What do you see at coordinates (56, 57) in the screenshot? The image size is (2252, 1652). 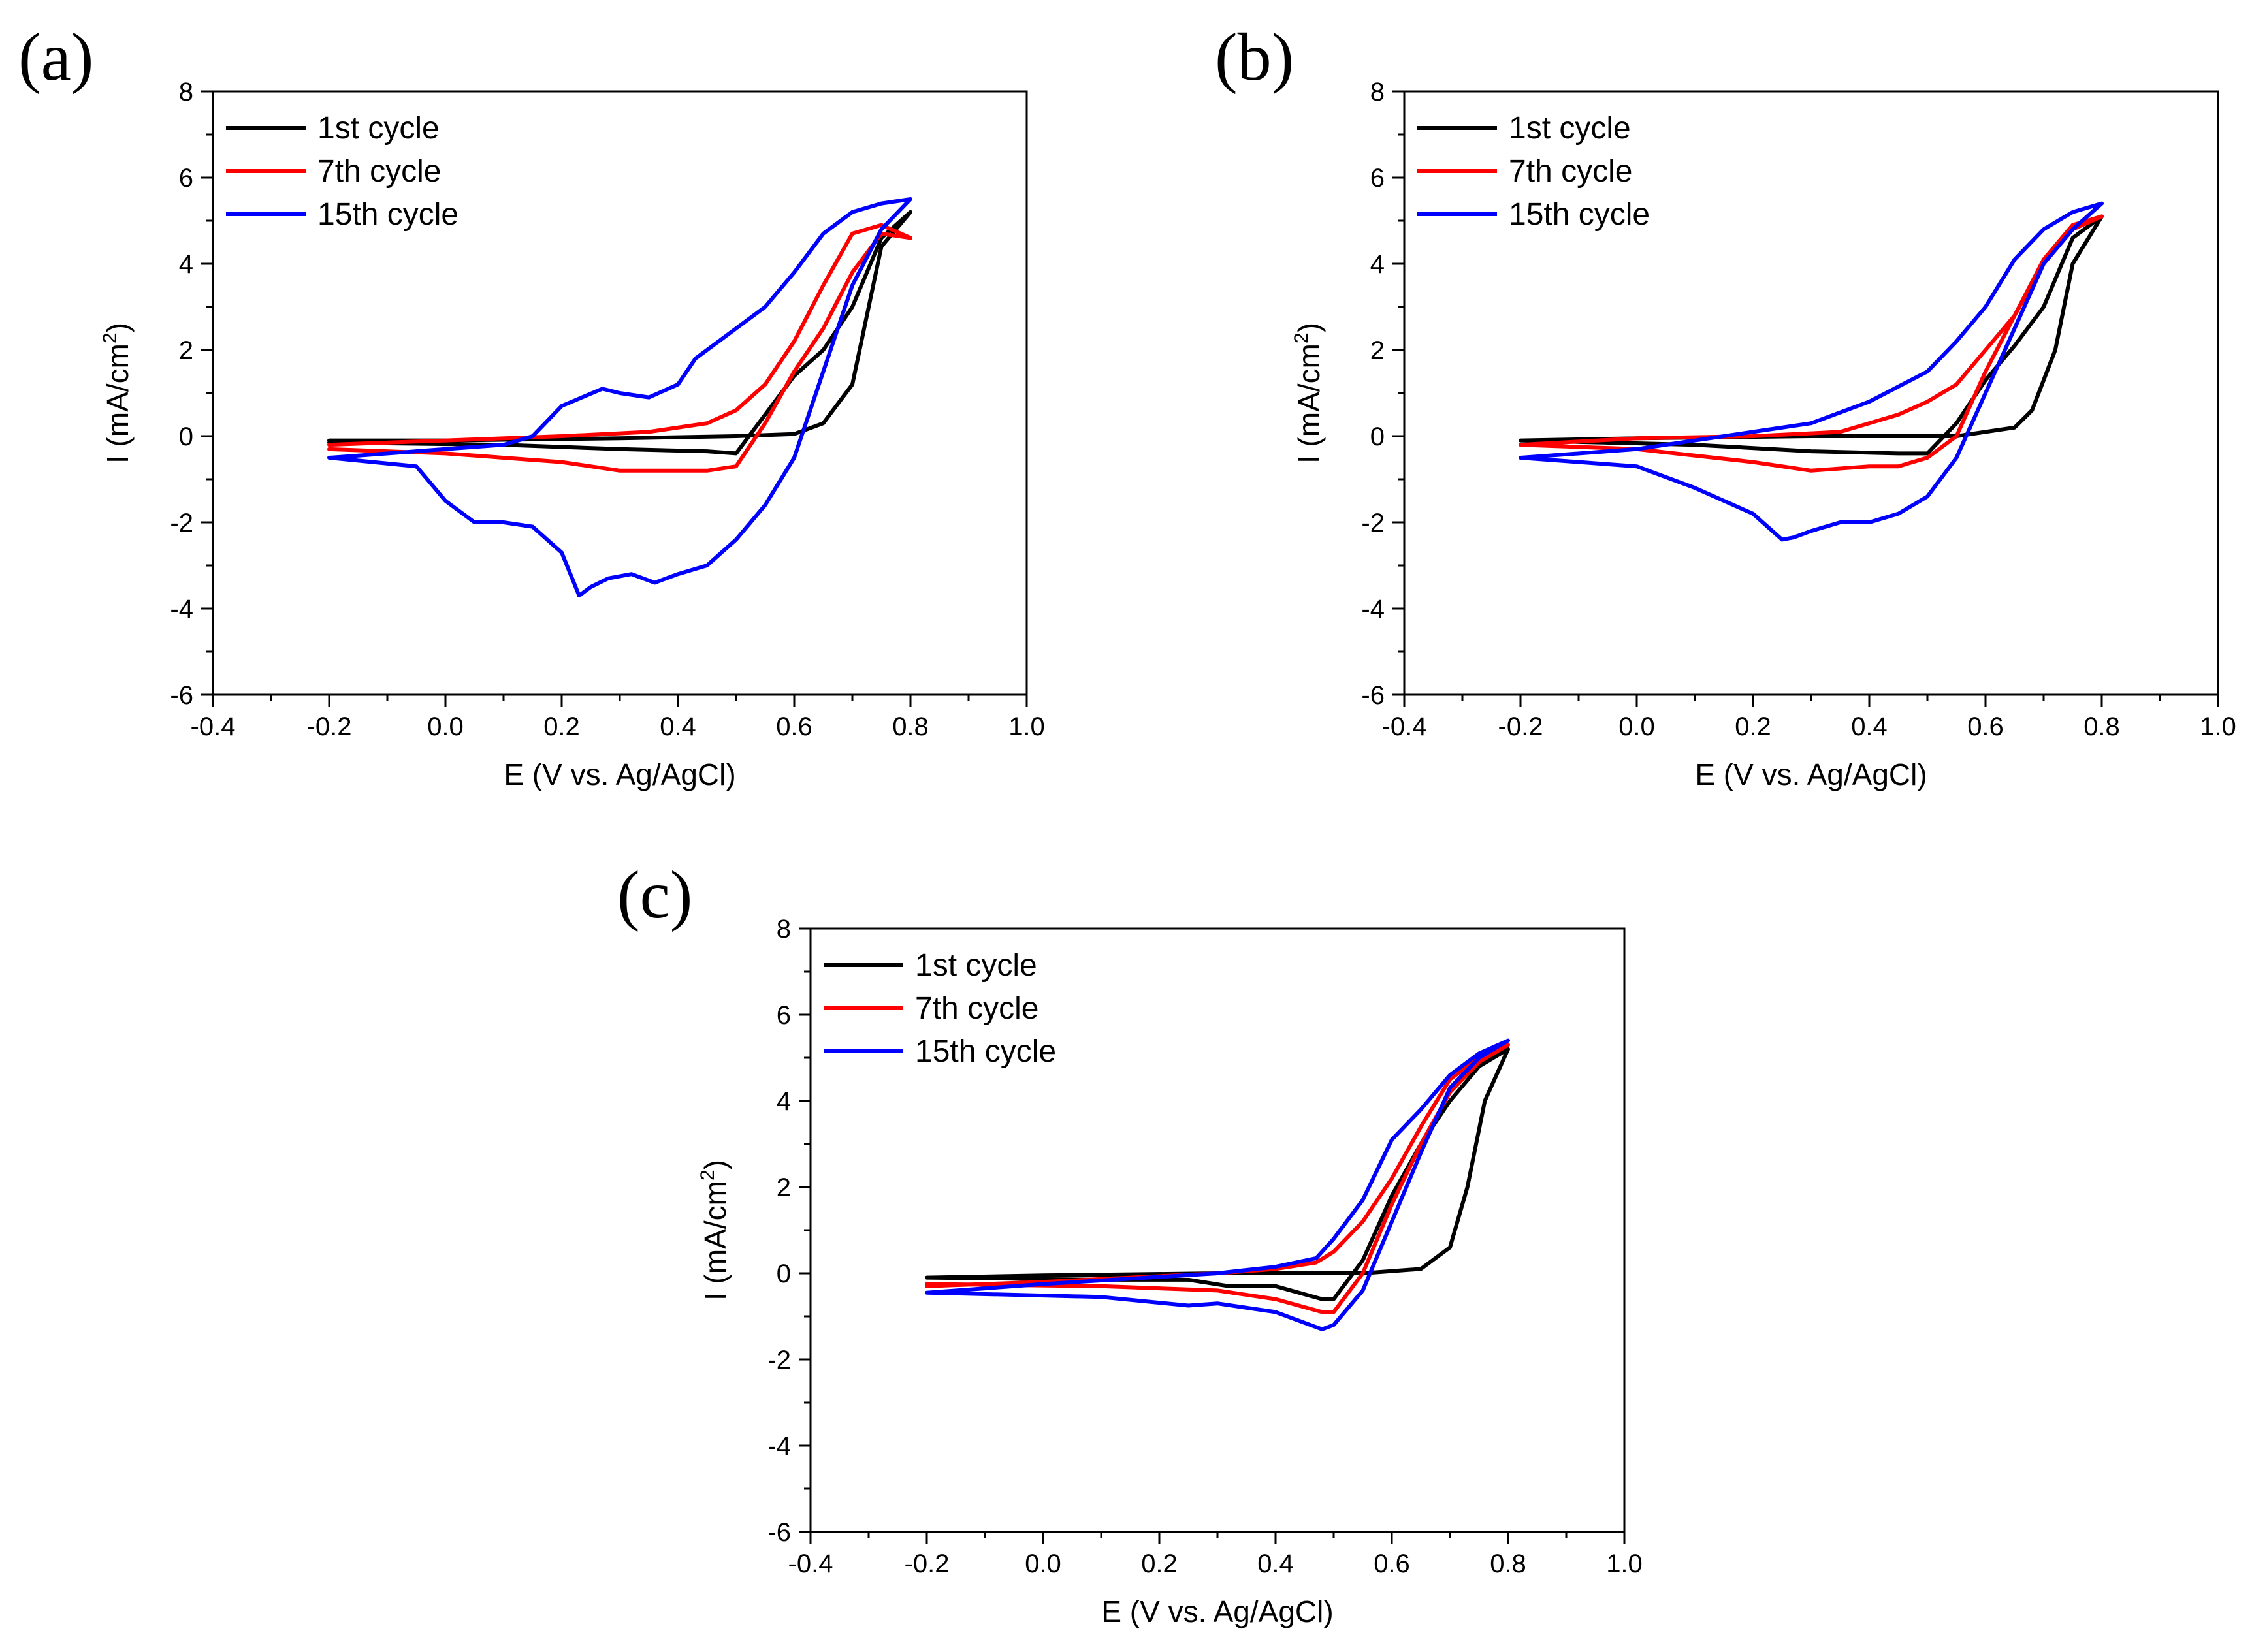 I see `panel-label: (a)` at bounding box center [56, 57].